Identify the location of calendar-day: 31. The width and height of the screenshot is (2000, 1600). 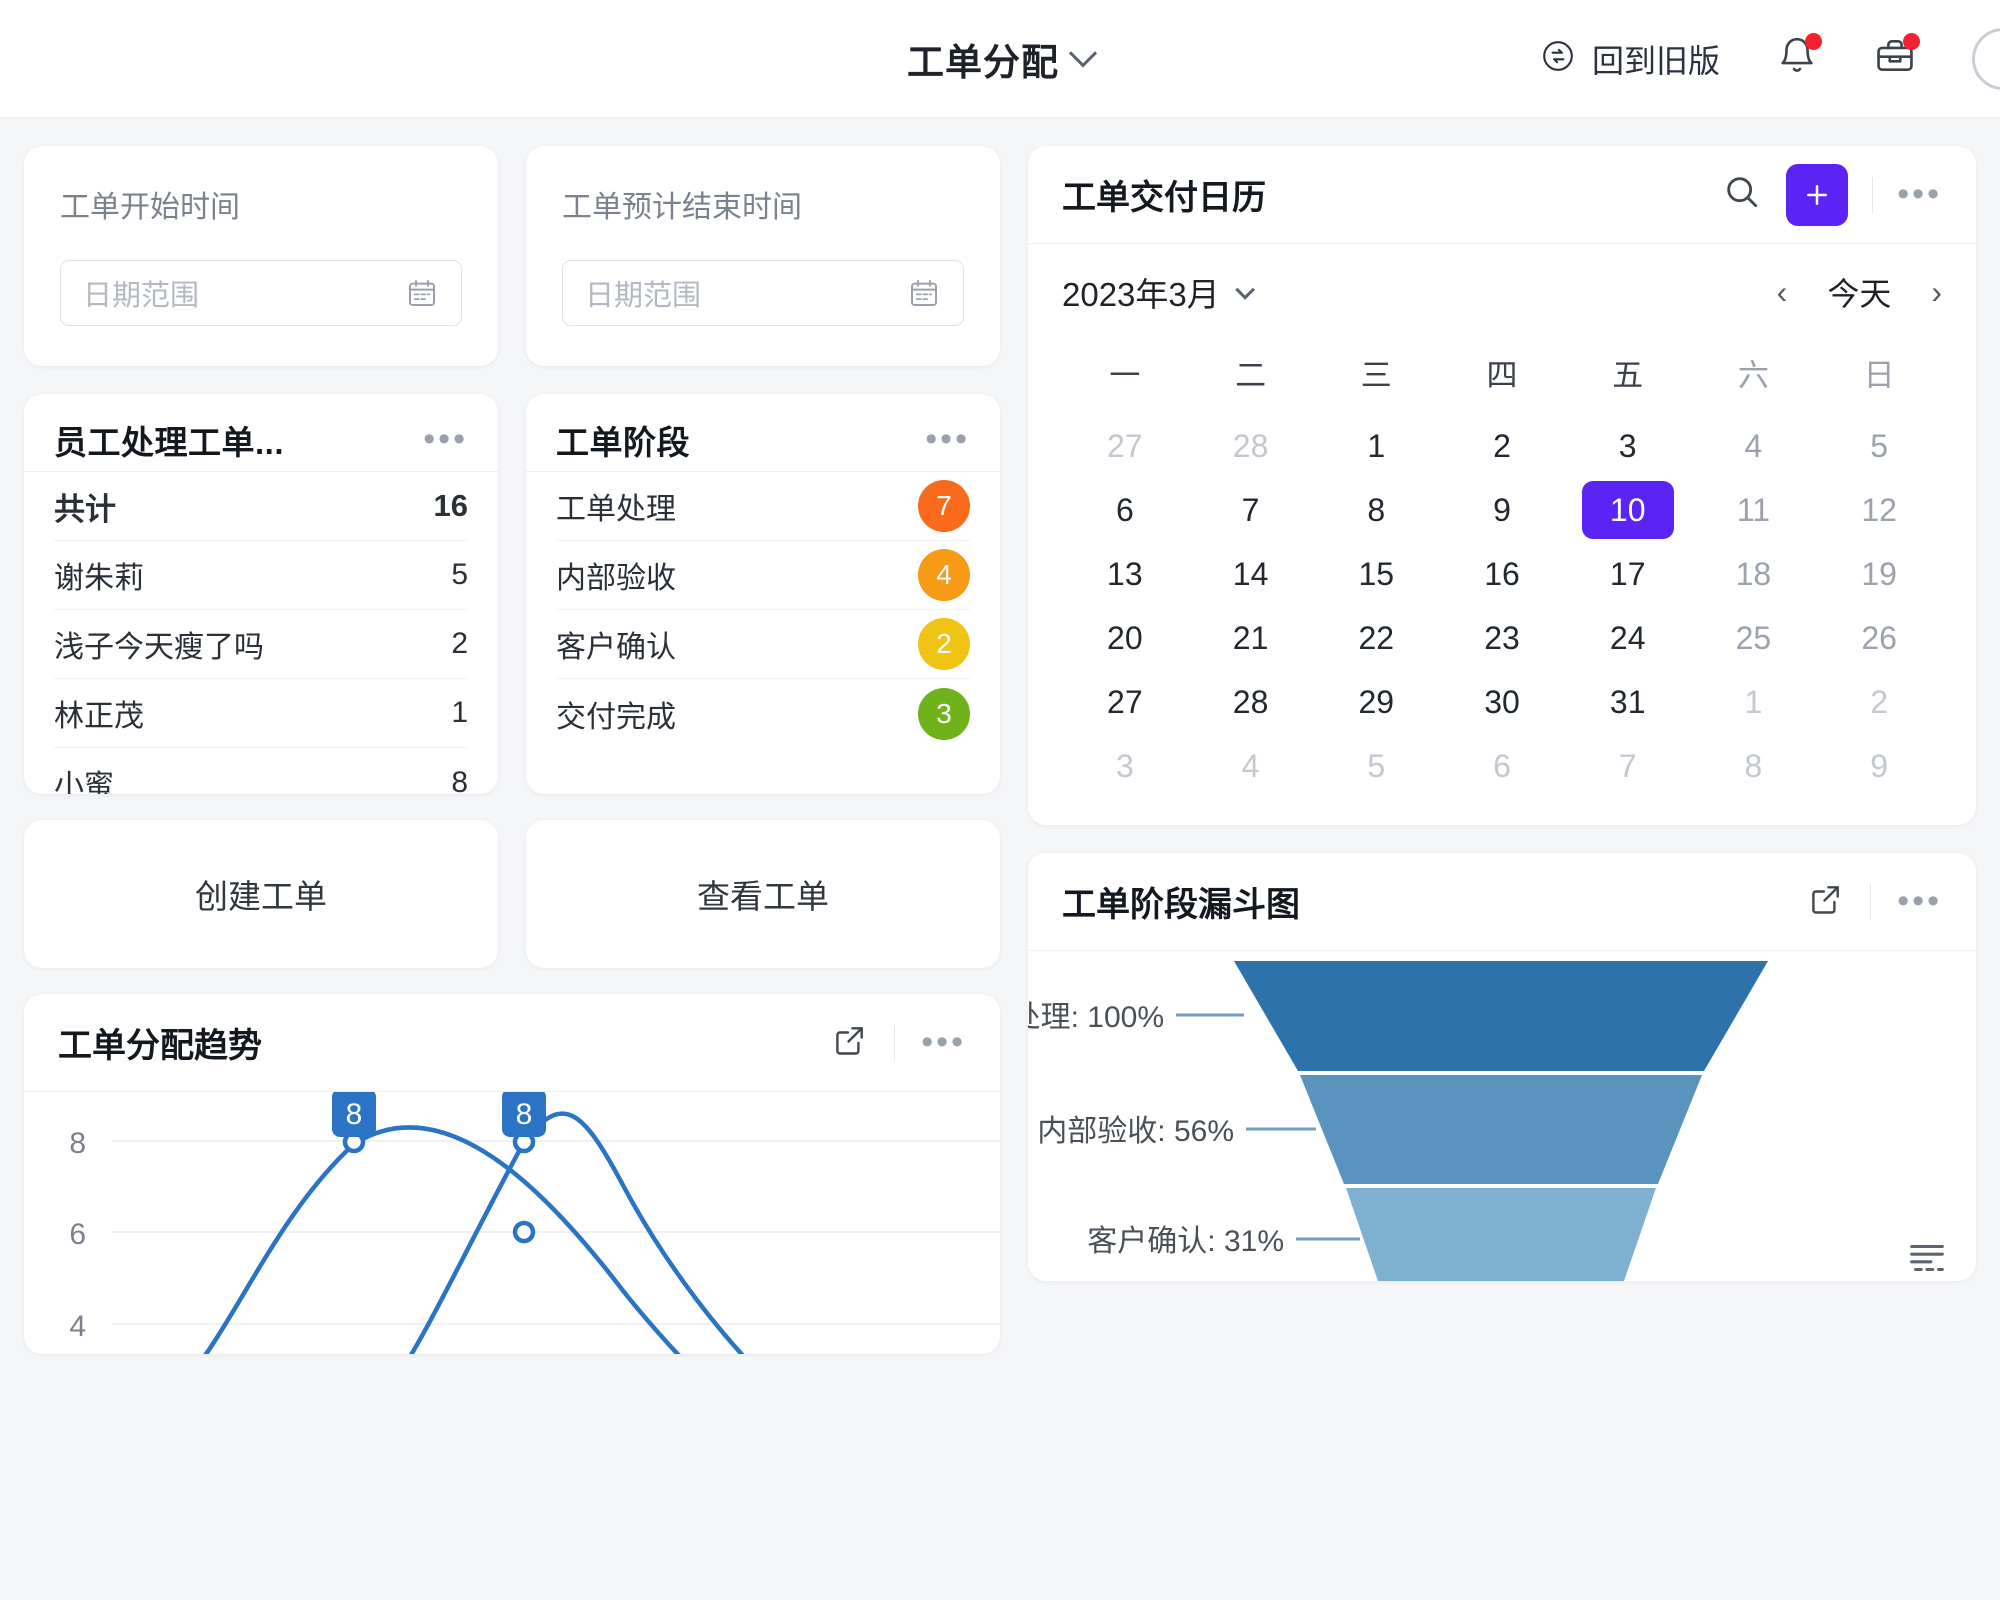
(1628, 702).